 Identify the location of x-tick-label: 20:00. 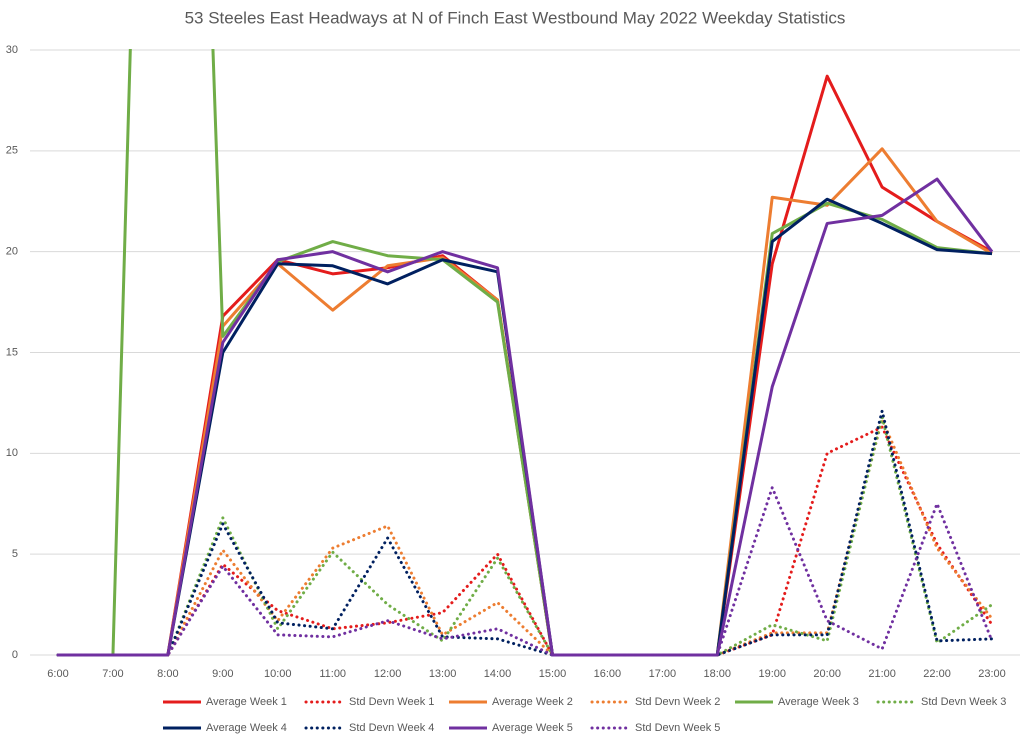
(827, 674).